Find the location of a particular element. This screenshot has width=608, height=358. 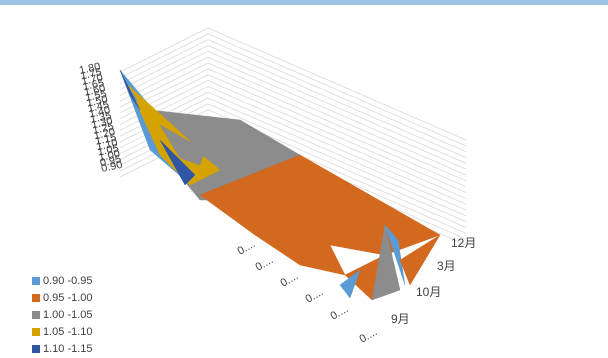

z-tick-label: 1.35 is located at coordinates (100, 118).